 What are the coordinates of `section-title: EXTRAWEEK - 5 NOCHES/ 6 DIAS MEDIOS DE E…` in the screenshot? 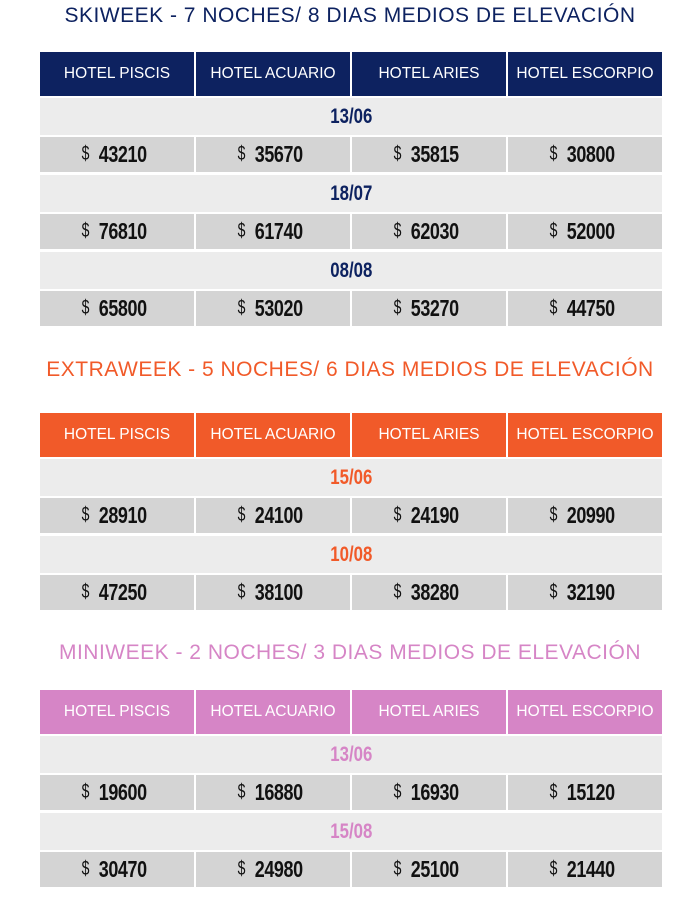 It's located at (350, 369).